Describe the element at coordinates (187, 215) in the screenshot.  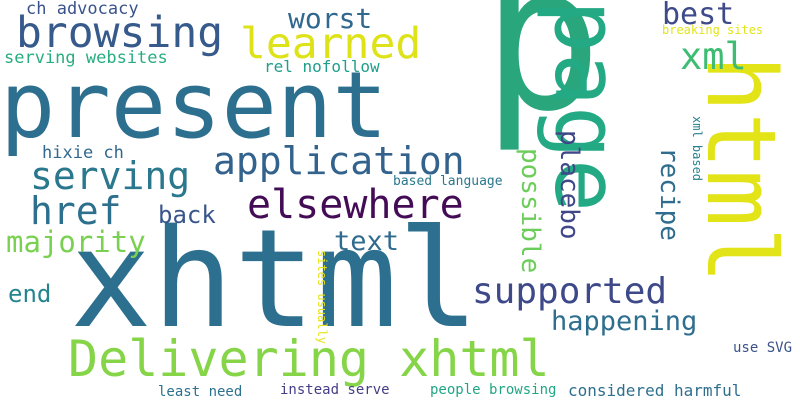
I see `word-back: back` at that location.